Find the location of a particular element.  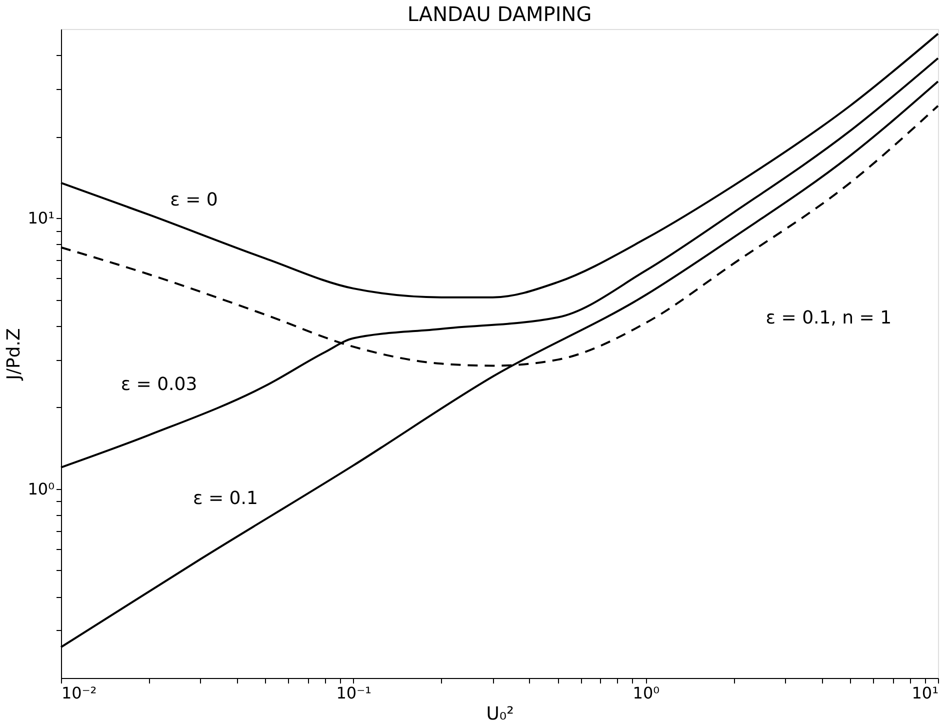

y-axis-title: J/Pd.Z is located at coordinates (14, 354).